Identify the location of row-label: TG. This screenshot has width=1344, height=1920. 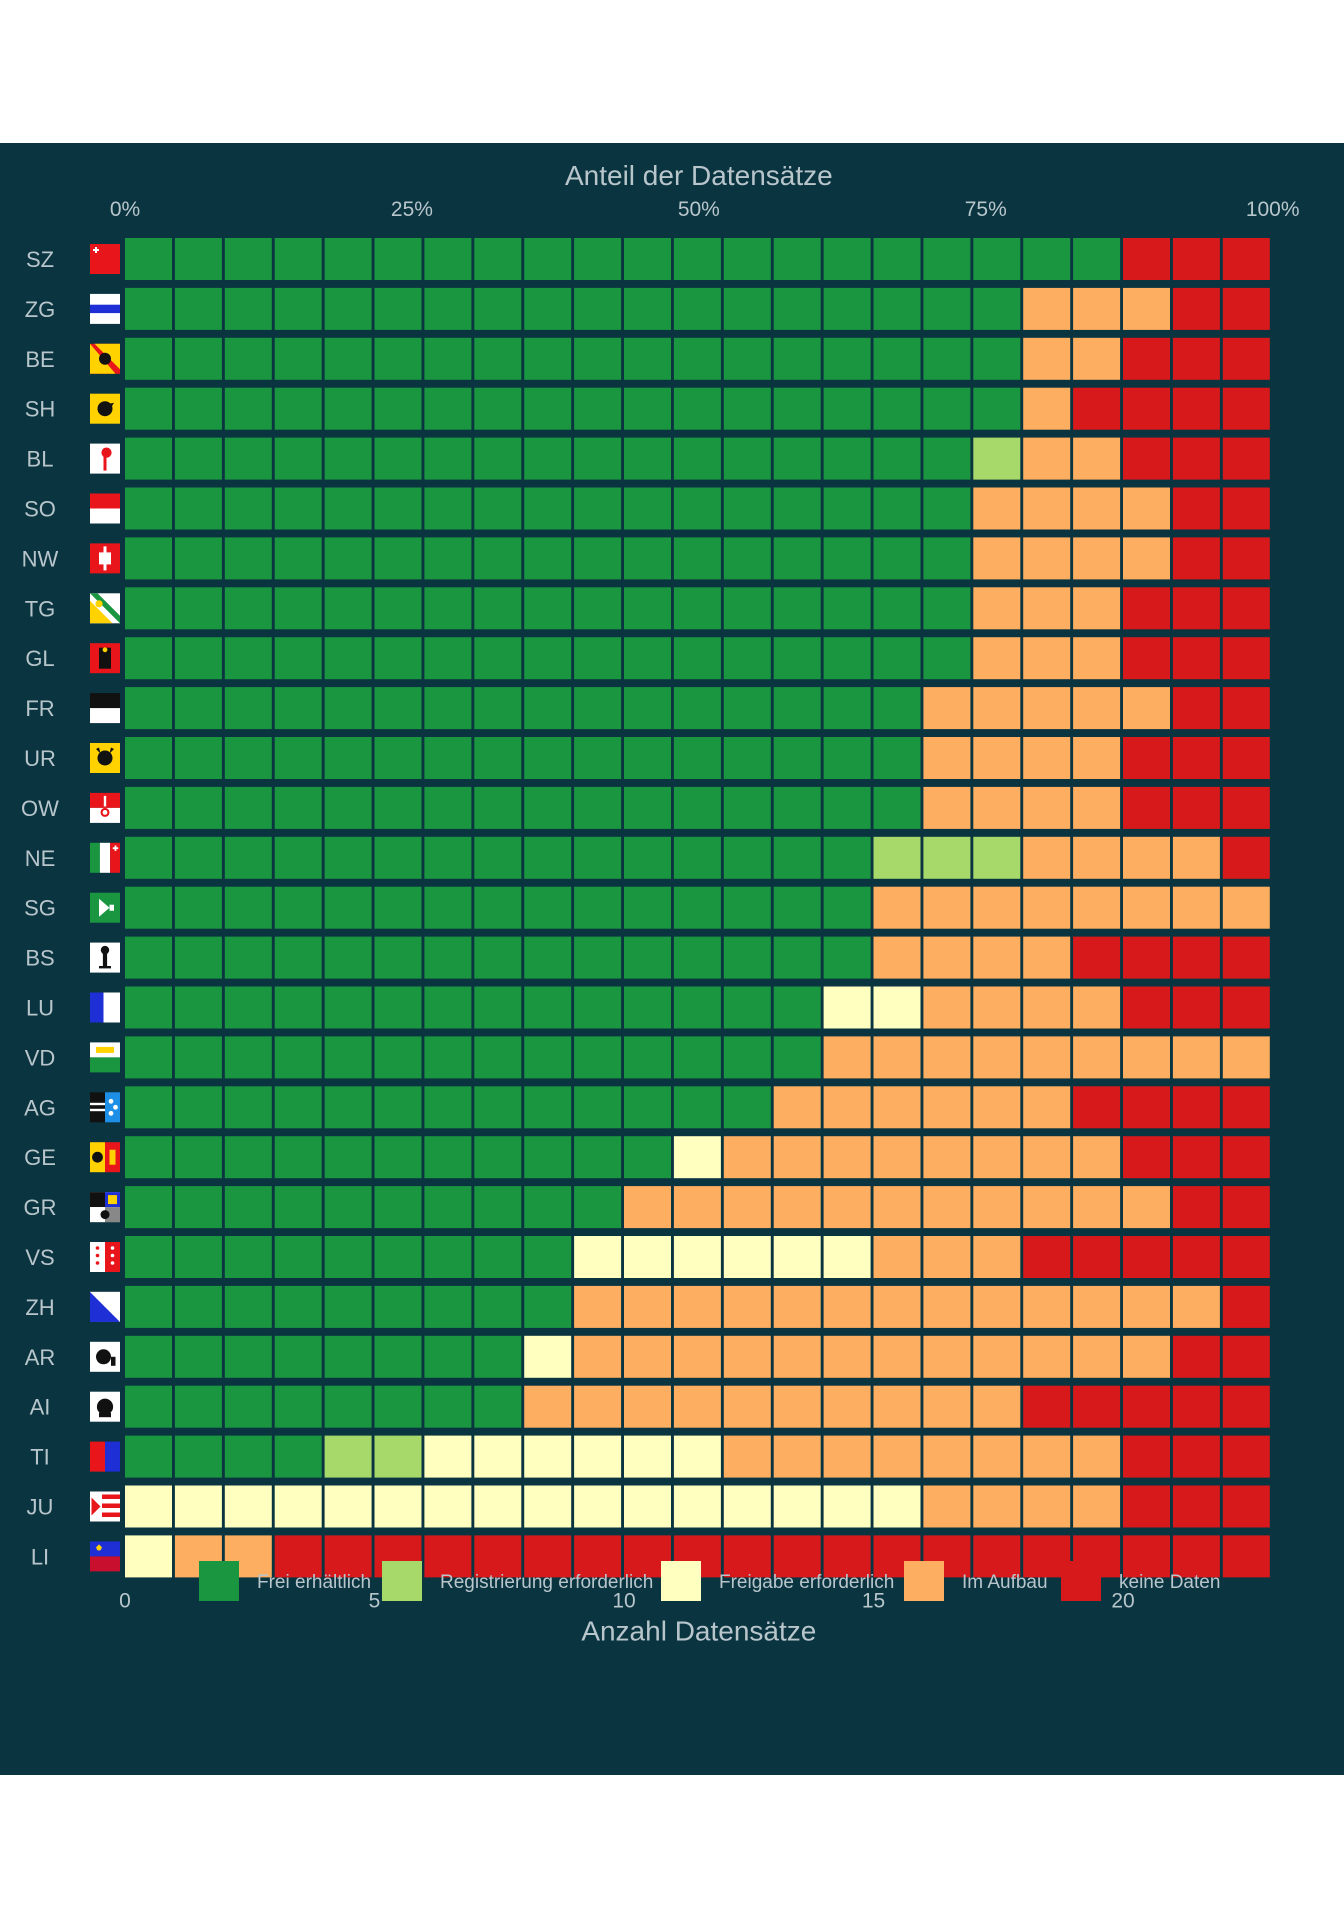
(40, 608).